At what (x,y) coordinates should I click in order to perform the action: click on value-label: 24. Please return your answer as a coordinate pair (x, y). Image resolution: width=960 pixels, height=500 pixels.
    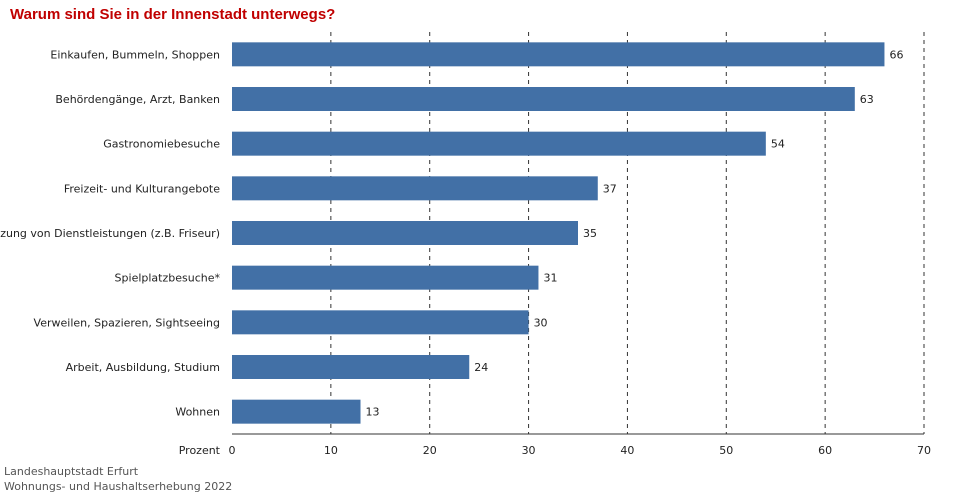
    Looking at the image, I should click on (481, 367).